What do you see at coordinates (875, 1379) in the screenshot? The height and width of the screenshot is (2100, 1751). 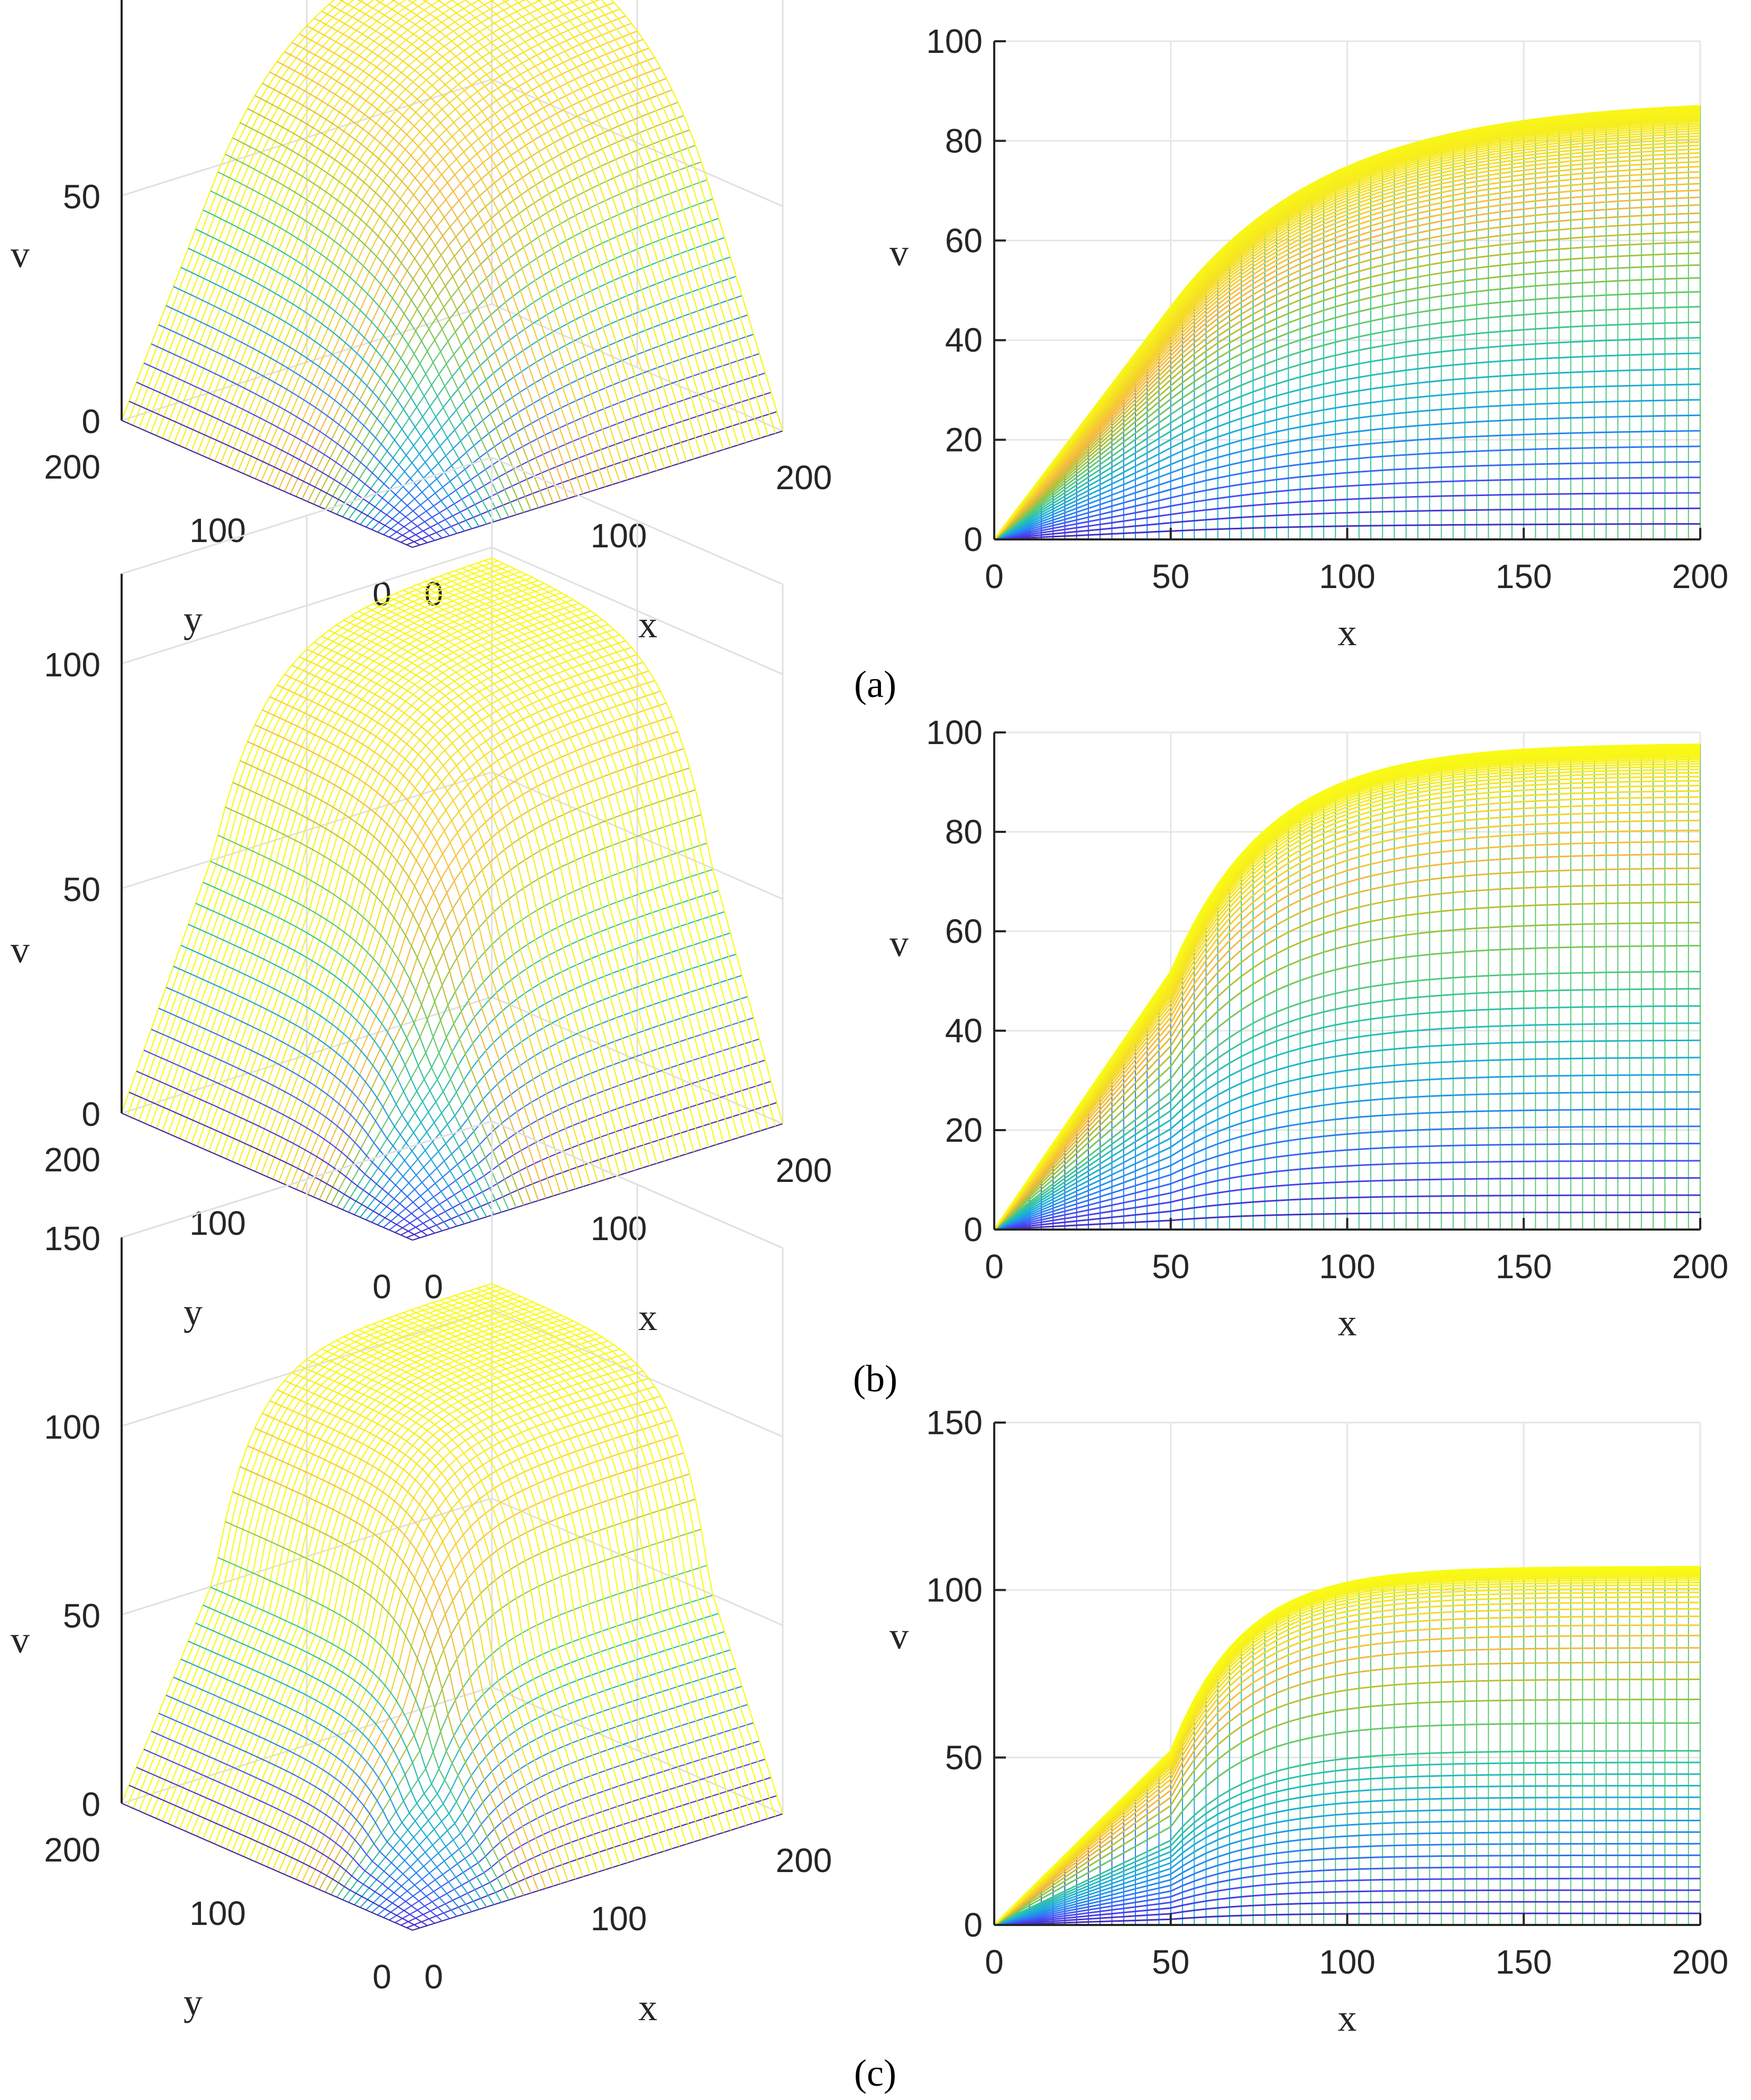 I see `panel-label-b: (b)` at bounding box center [875, 1379].